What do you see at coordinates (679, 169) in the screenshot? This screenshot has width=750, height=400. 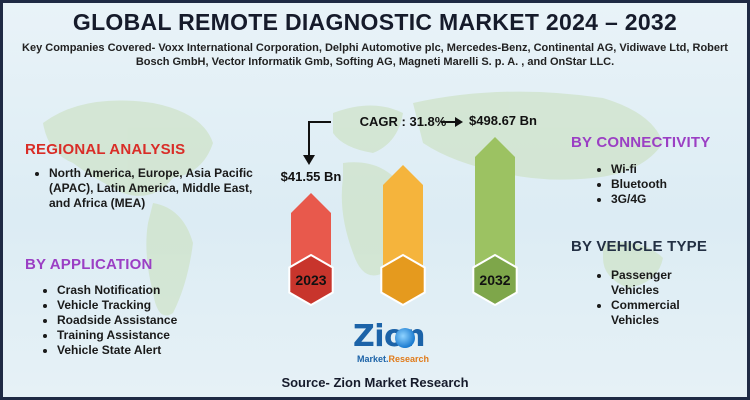 I see `list-item: Wi-fi` at bounding box center [679, 169].